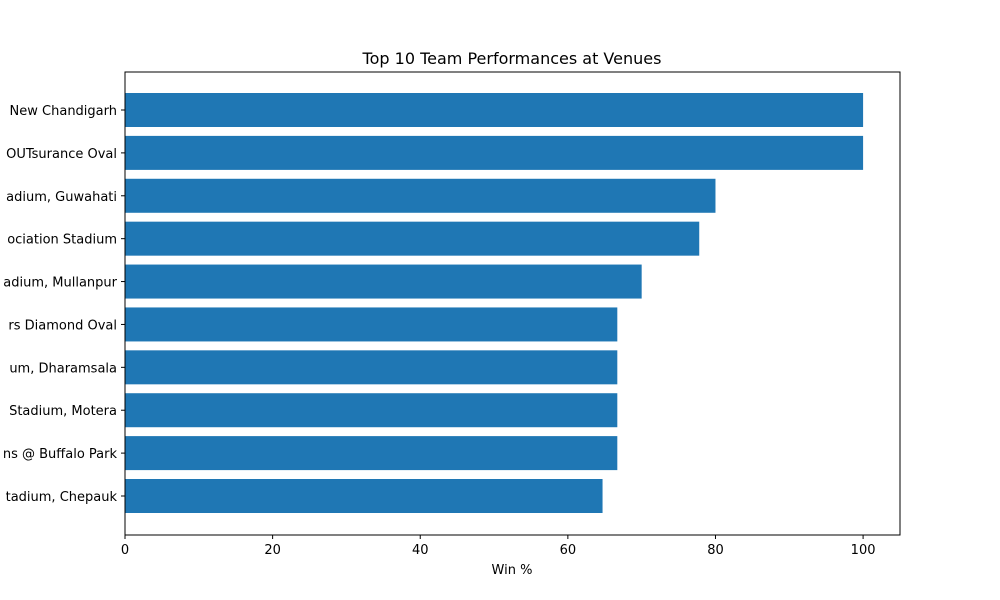 The image size is (1000, 600). What do you see at coordinates (715, 550) in the screenshot?
I see `x-tick-label-4: 80` at bounding box center [715, 550].